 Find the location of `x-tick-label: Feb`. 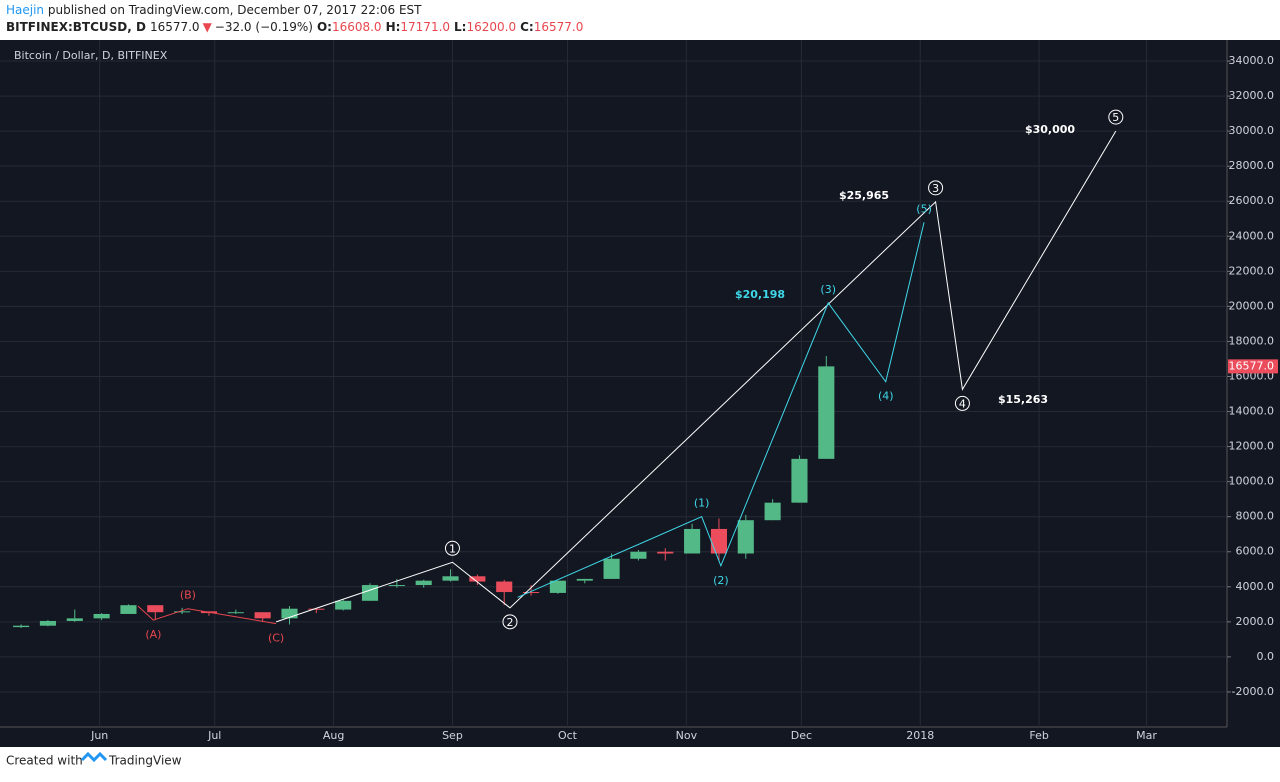

x-tick-label: Feb is located at coordinates (1038, 735).